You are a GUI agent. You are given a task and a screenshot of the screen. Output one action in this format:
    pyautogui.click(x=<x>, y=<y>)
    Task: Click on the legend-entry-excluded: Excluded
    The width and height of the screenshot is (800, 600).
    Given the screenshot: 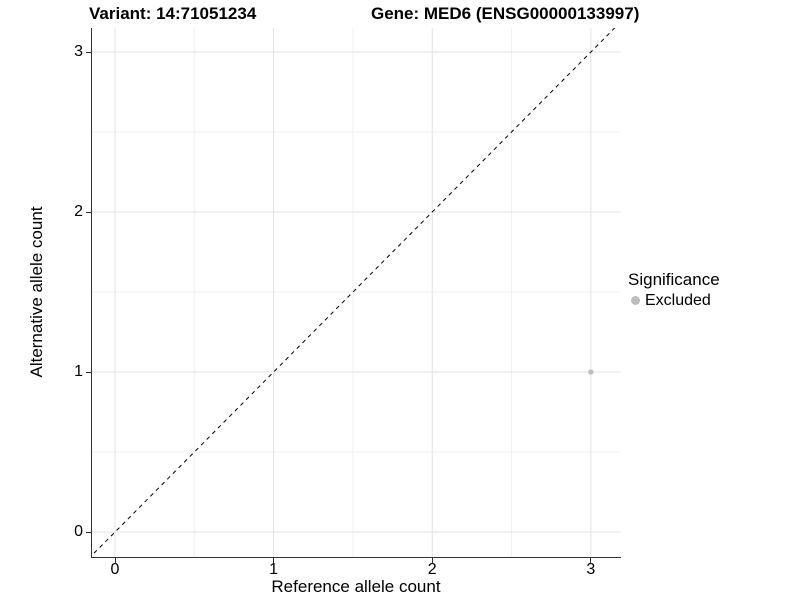 What is the action you would take?
    pyautogui.click(x=674, y=300)
    